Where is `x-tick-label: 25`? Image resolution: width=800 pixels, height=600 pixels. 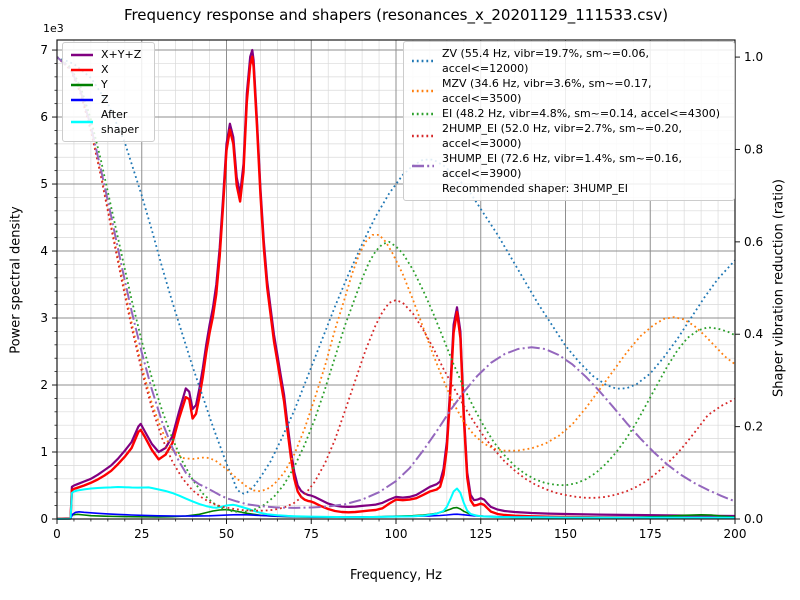
x-tick-label: 25 is located at coordinates (141, 534).